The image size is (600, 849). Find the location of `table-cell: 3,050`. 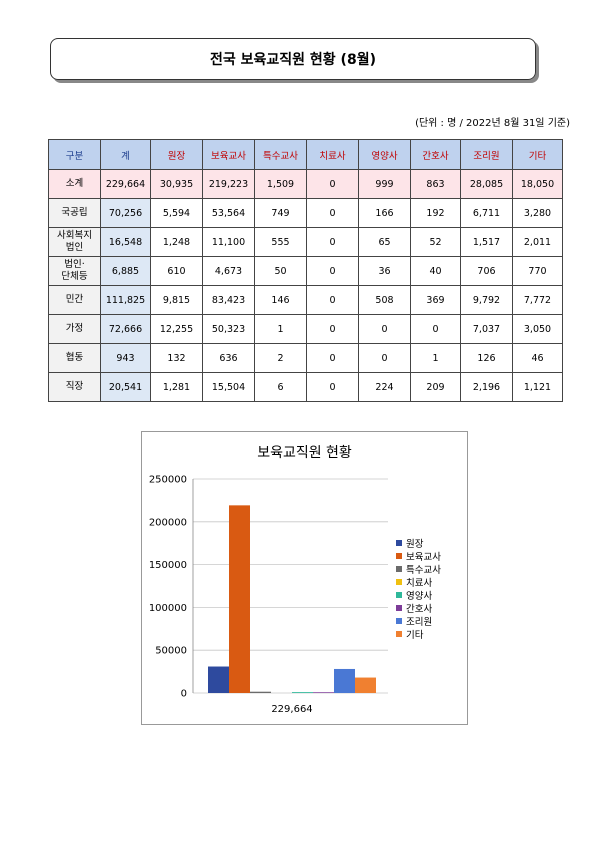

table-cell: 3,050 is located at coordinates (537, 329).